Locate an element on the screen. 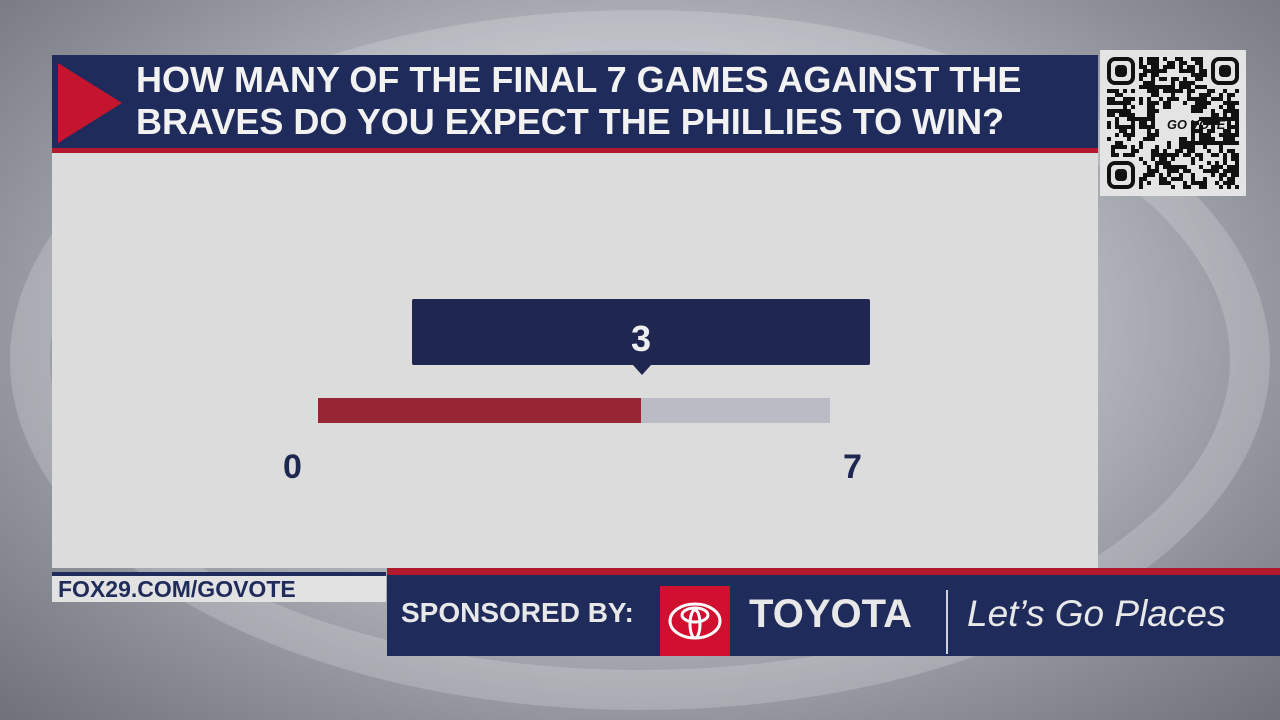  sponsor-bar: SPONSORED BY: TOYOTA Let’s Go Places is located at coordinates (833, 612).